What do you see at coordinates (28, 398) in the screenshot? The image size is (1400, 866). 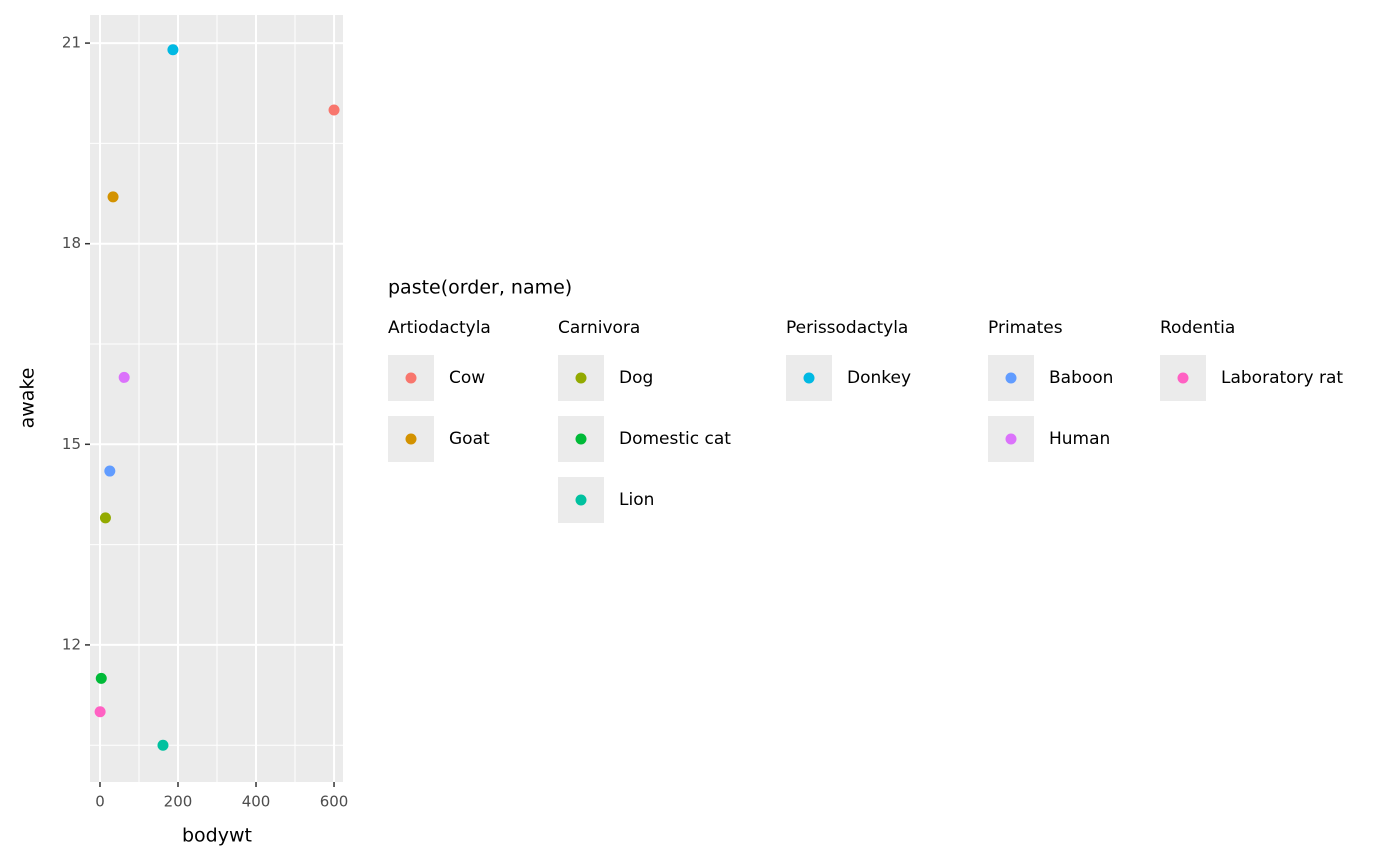 I see `y-axis-title: awake` at bounding box center [28, 398].